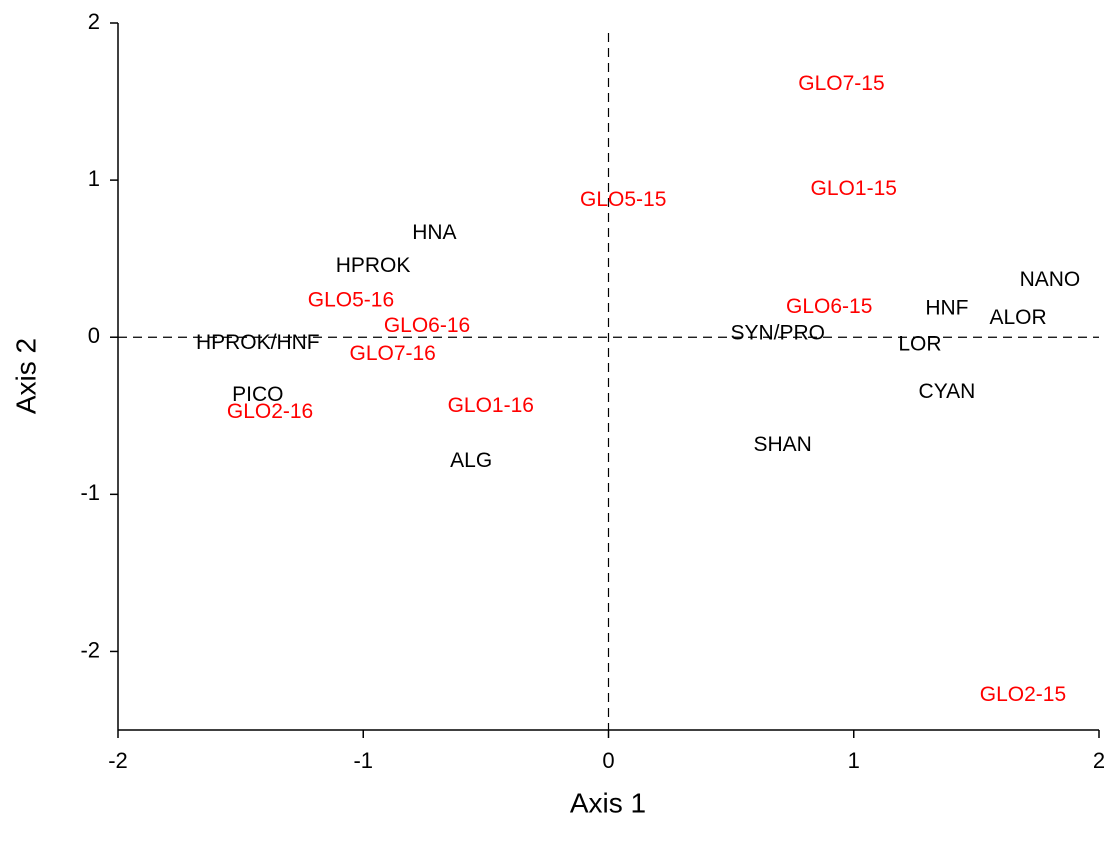 This screenshot has height=843, width=1111. Describe the element at coordinates (258, 342) in the screenshot. I see `point-label: HPROK/HNF` at that location.